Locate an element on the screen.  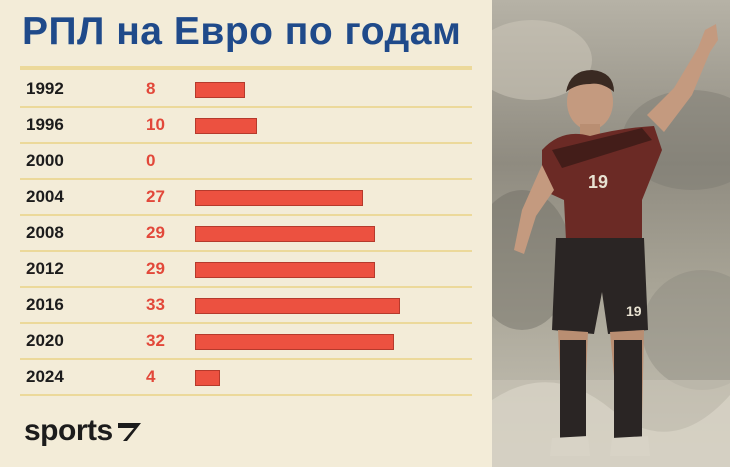
chart-row: 2008 29 is located at coordinates (246, 234).